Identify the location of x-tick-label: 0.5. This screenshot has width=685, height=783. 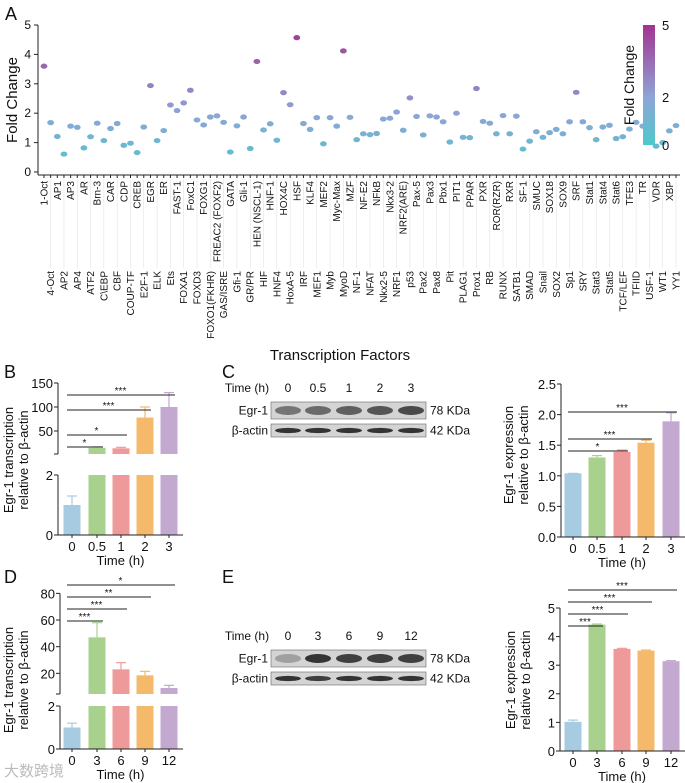
(597, 548).